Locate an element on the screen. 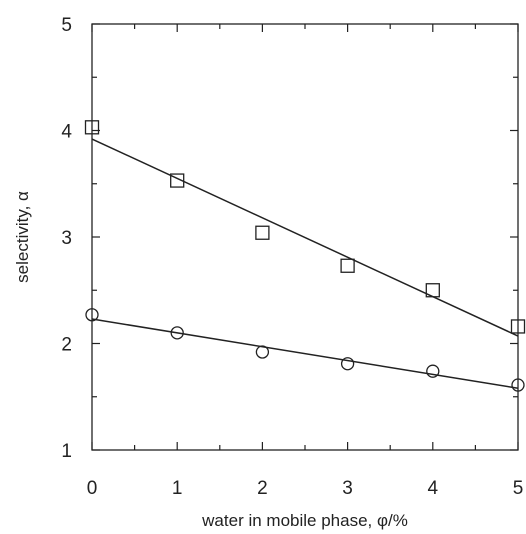 This screenshot has height=534, width=526. x-axis-label: water in mobile phase, φ/% is located at coordinates (304, 520).